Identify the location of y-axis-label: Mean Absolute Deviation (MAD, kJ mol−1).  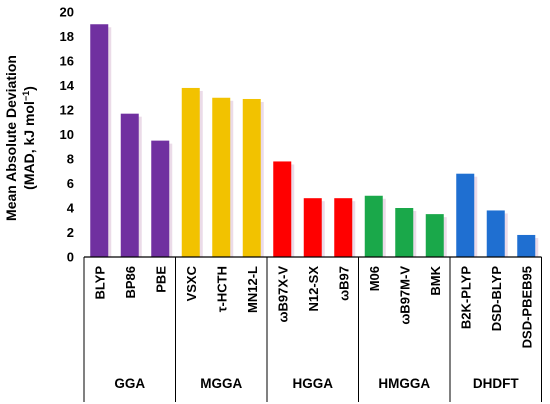
(20, 138).